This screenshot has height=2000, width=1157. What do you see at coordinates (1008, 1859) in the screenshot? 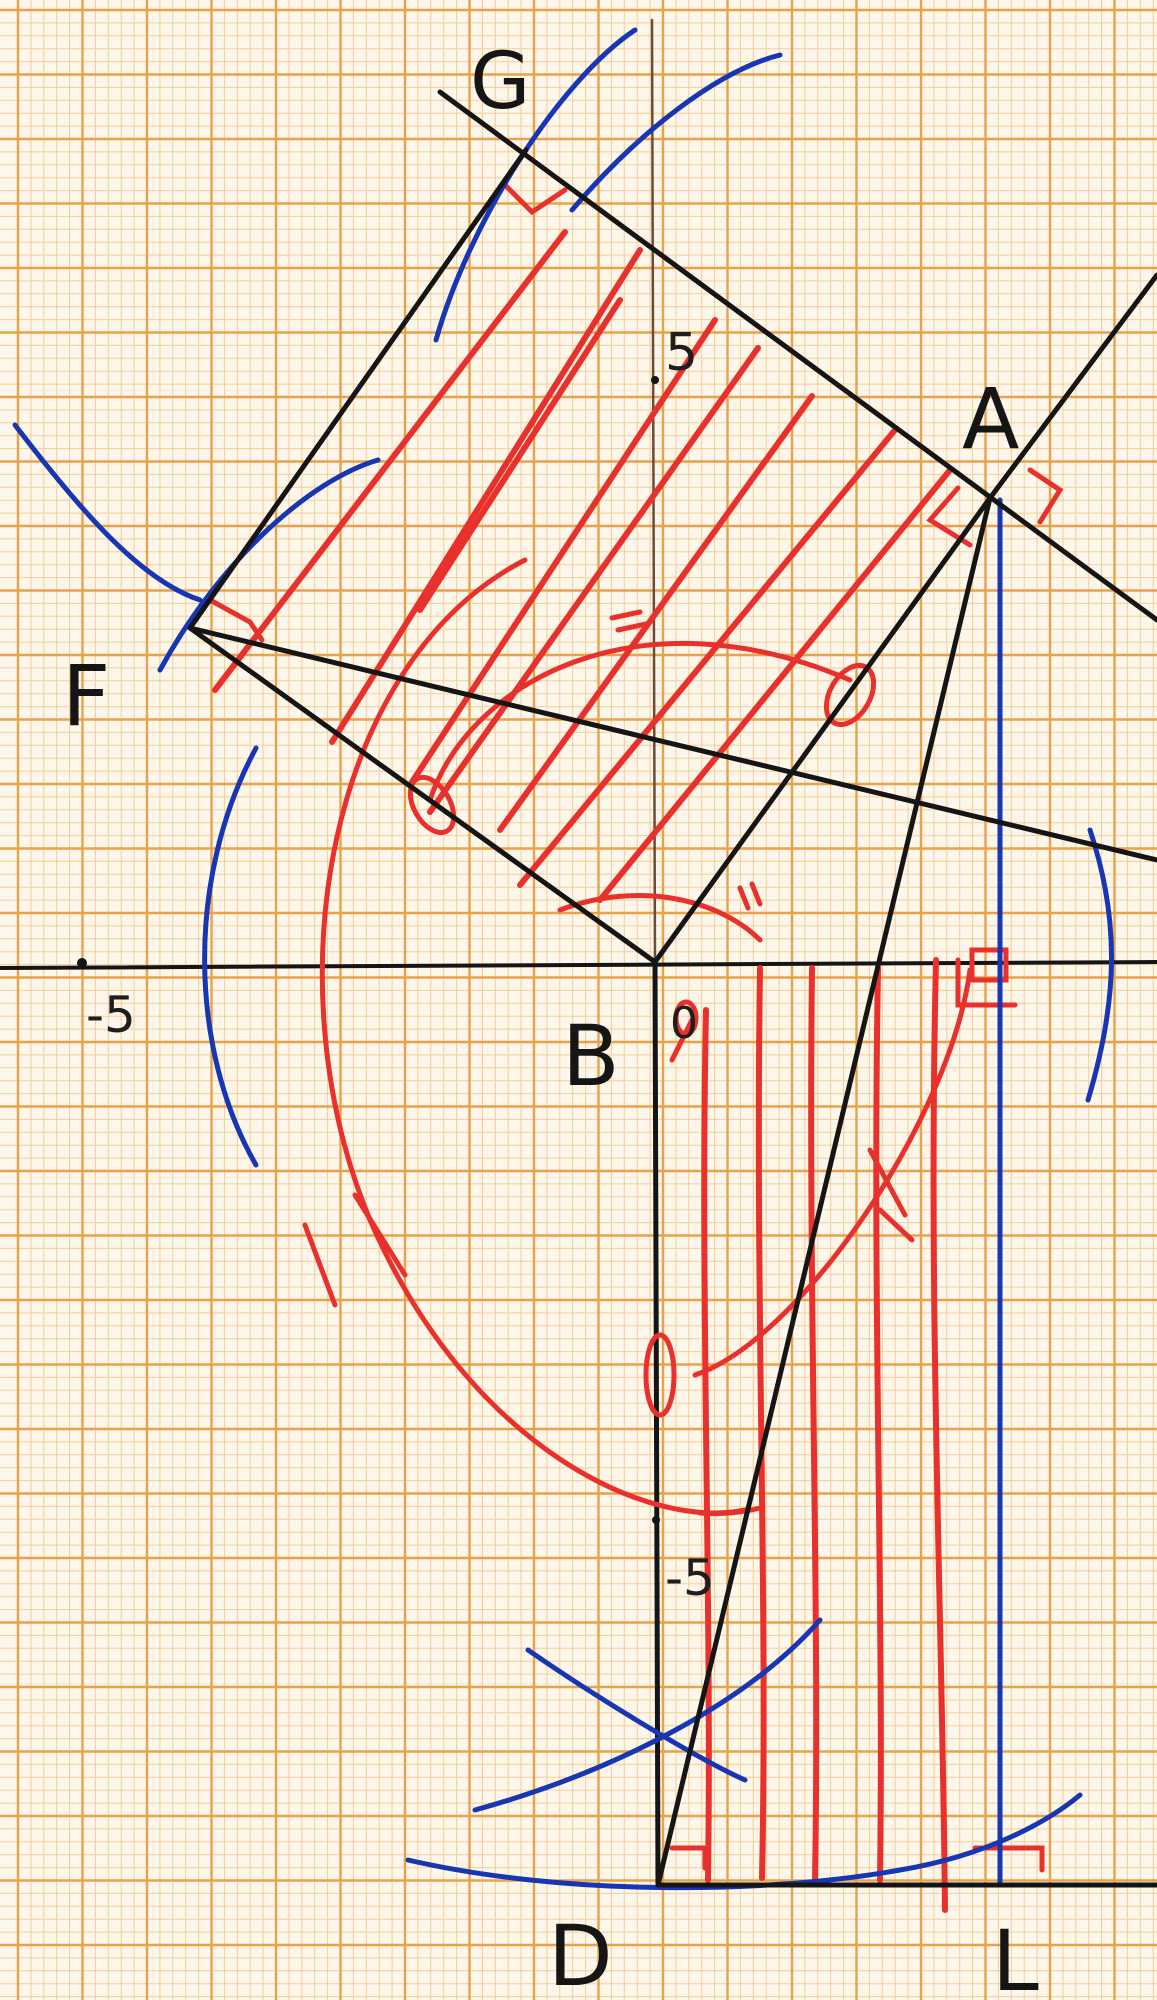
I see `right-angle-L` at bounding box center [1008, 1859].